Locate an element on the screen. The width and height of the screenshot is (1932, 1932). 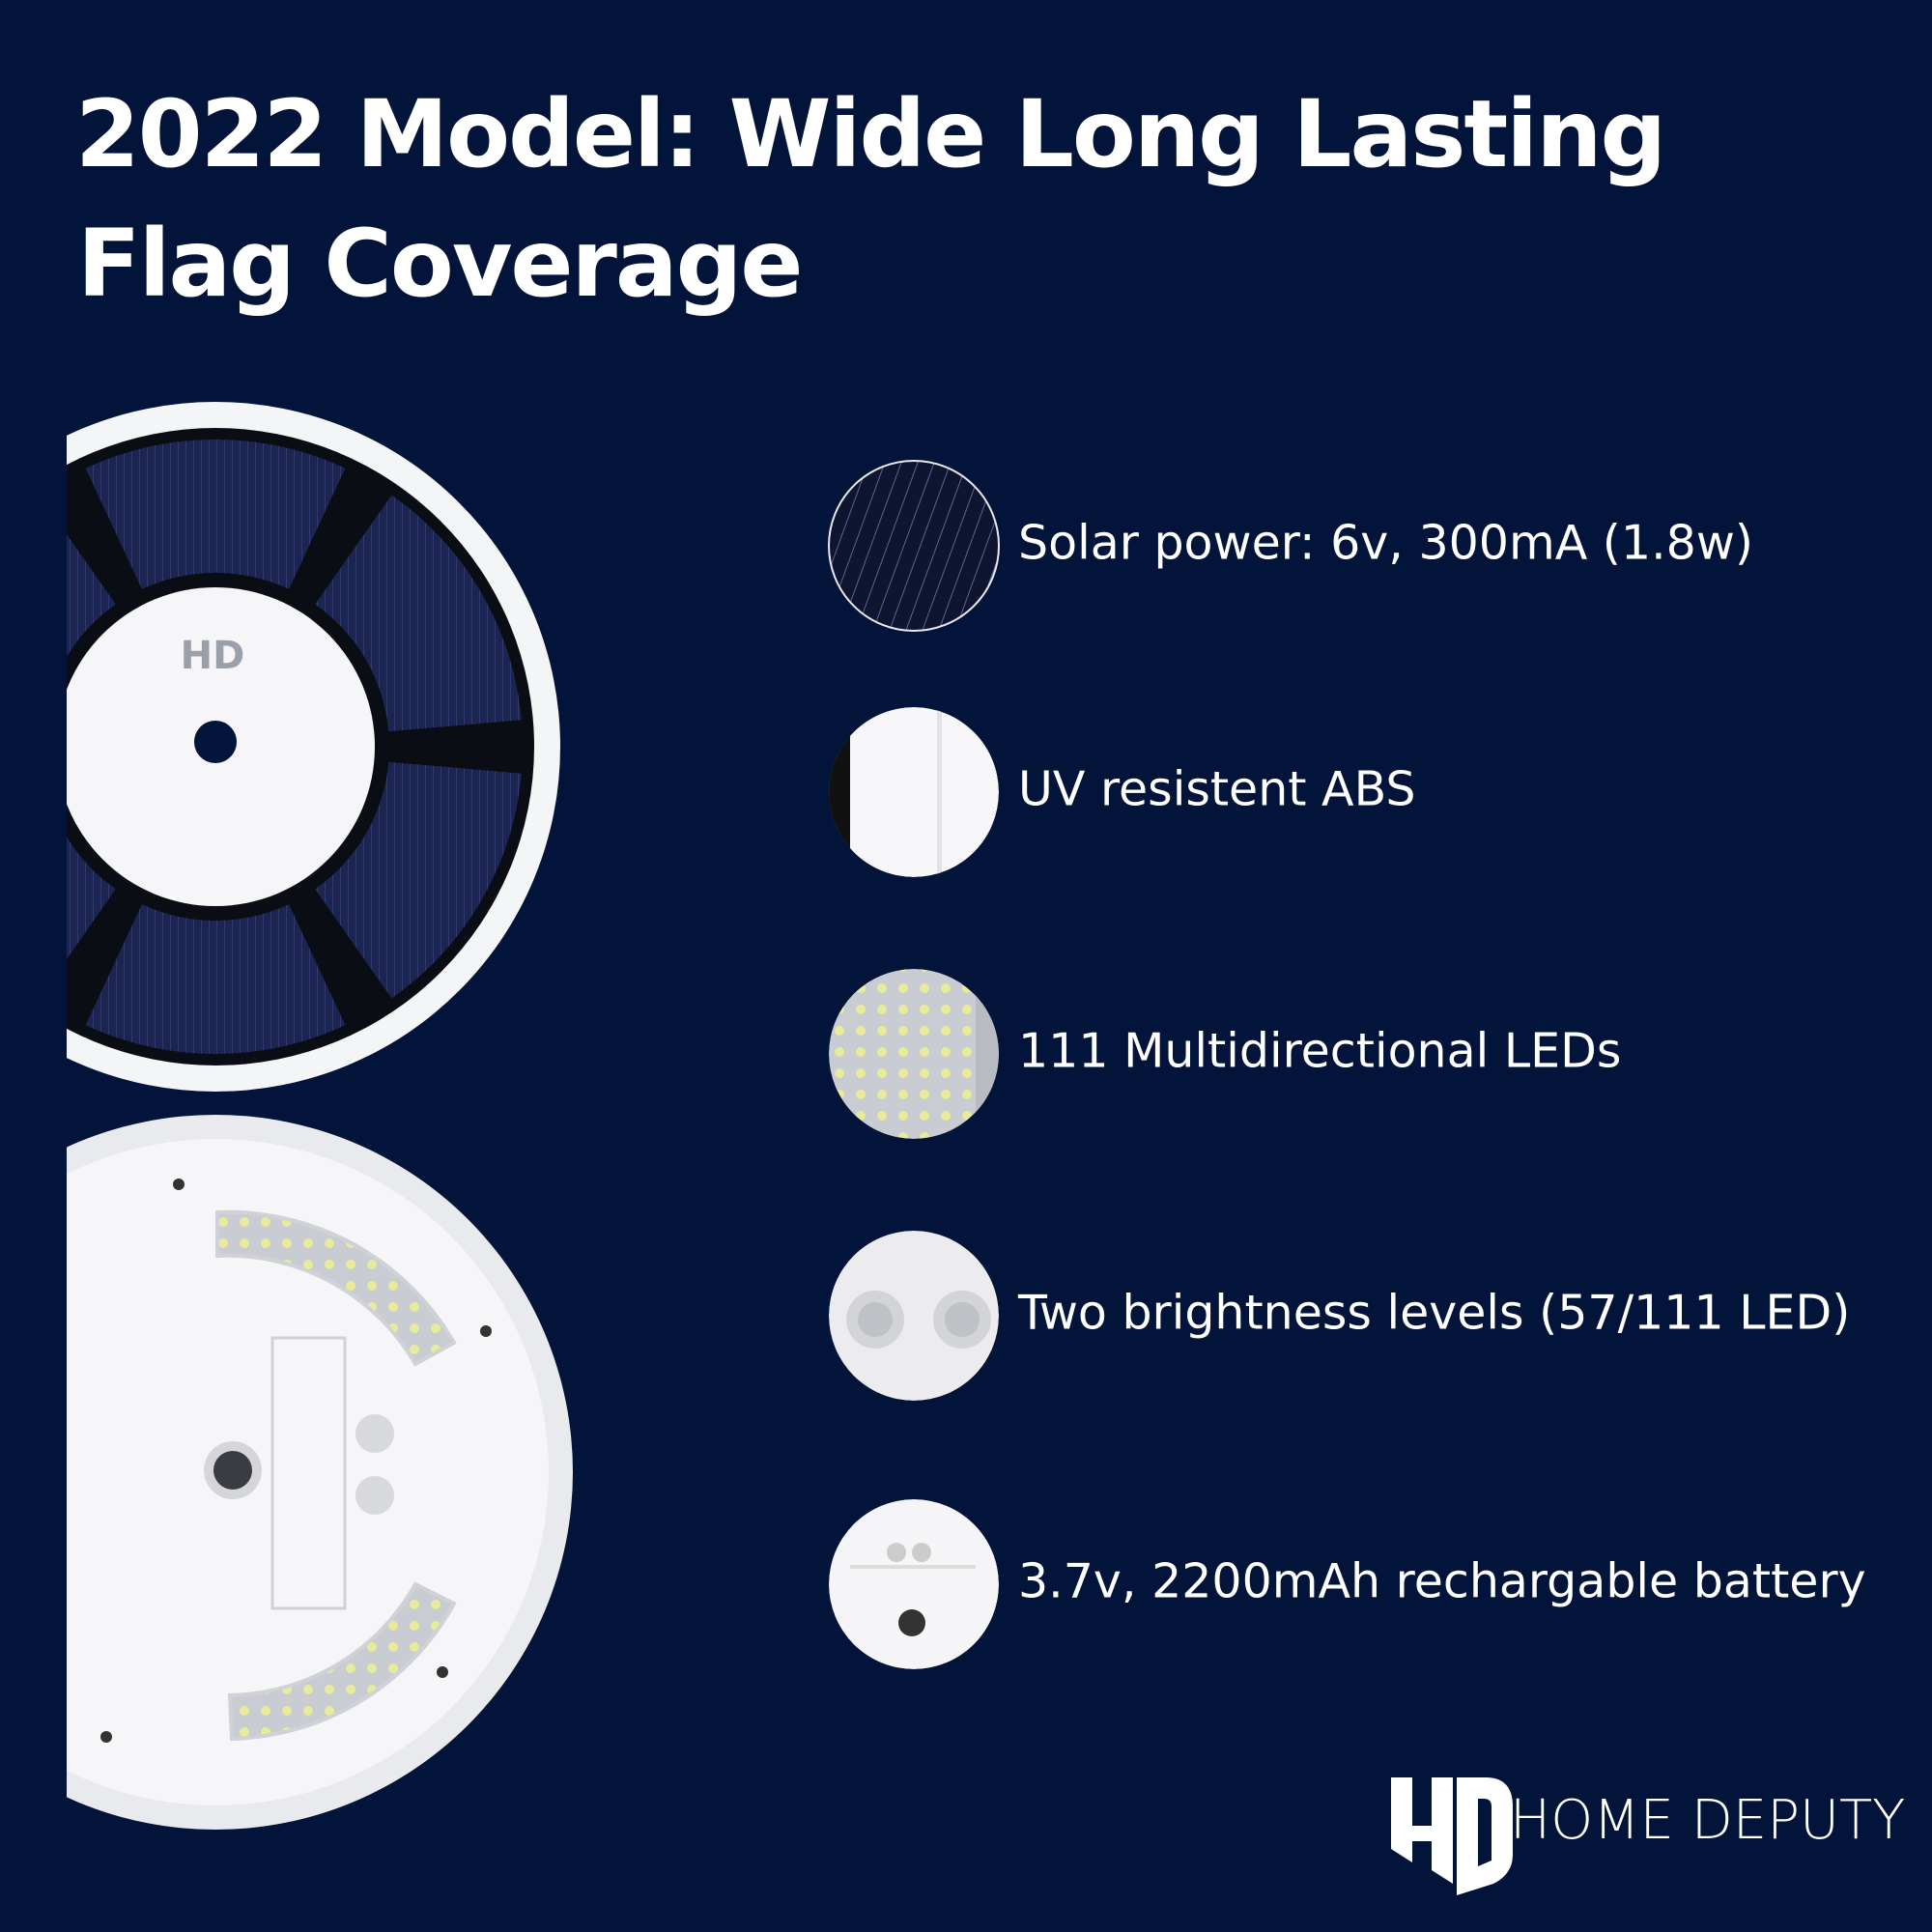
solar-top-image: HD is located at coordinates (313, 747).